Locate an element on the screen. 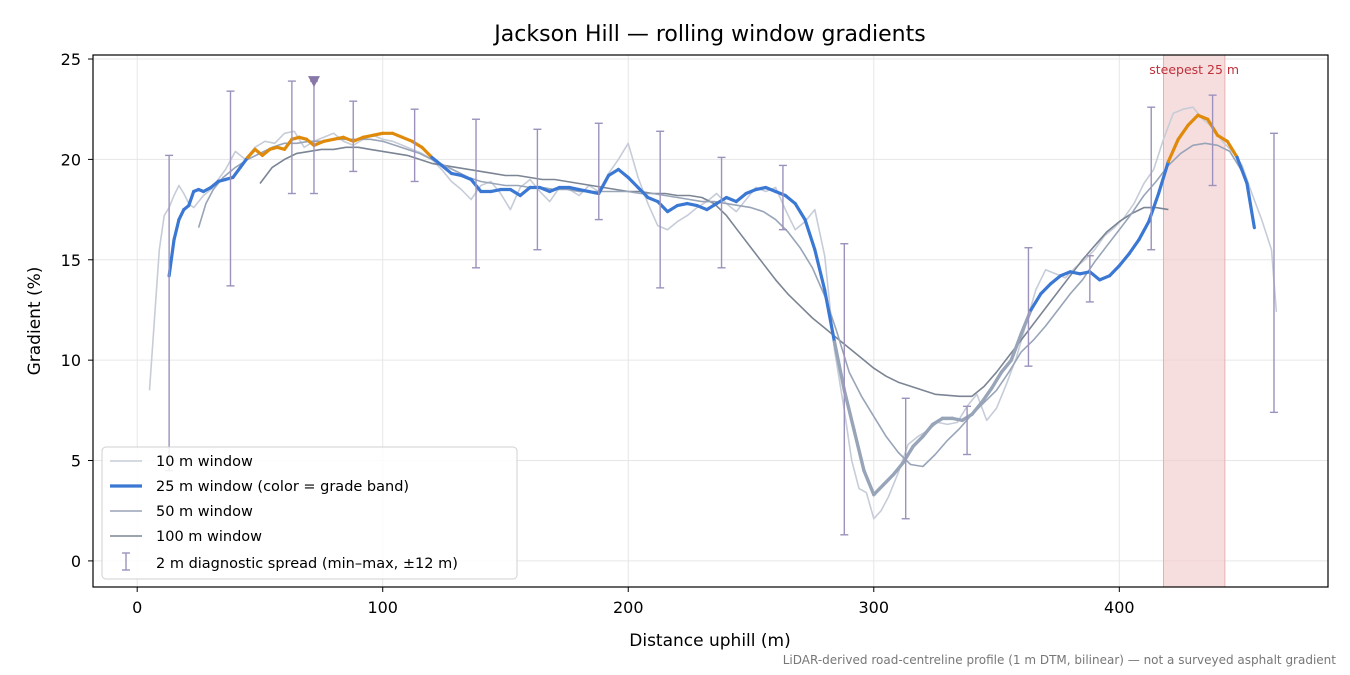 The width and height of the screenshot is (1350, 675). y-tick-label: 20 is located at coordinates (71, 159).